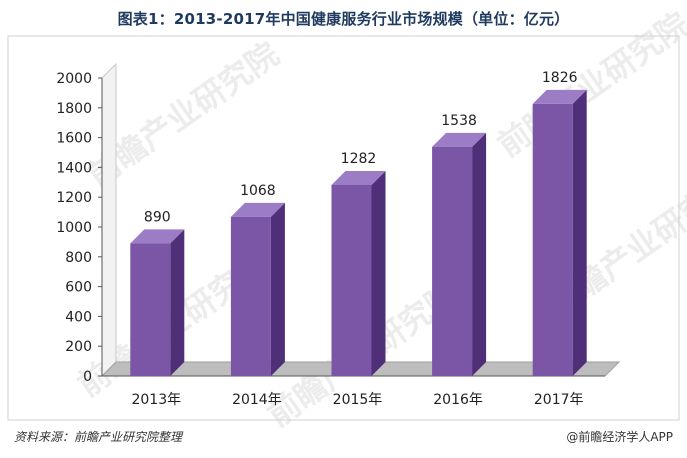 Image resolution: width=687 pixels, height=458 pixels. I want to click on data-label: 1282, so click(359, 159).